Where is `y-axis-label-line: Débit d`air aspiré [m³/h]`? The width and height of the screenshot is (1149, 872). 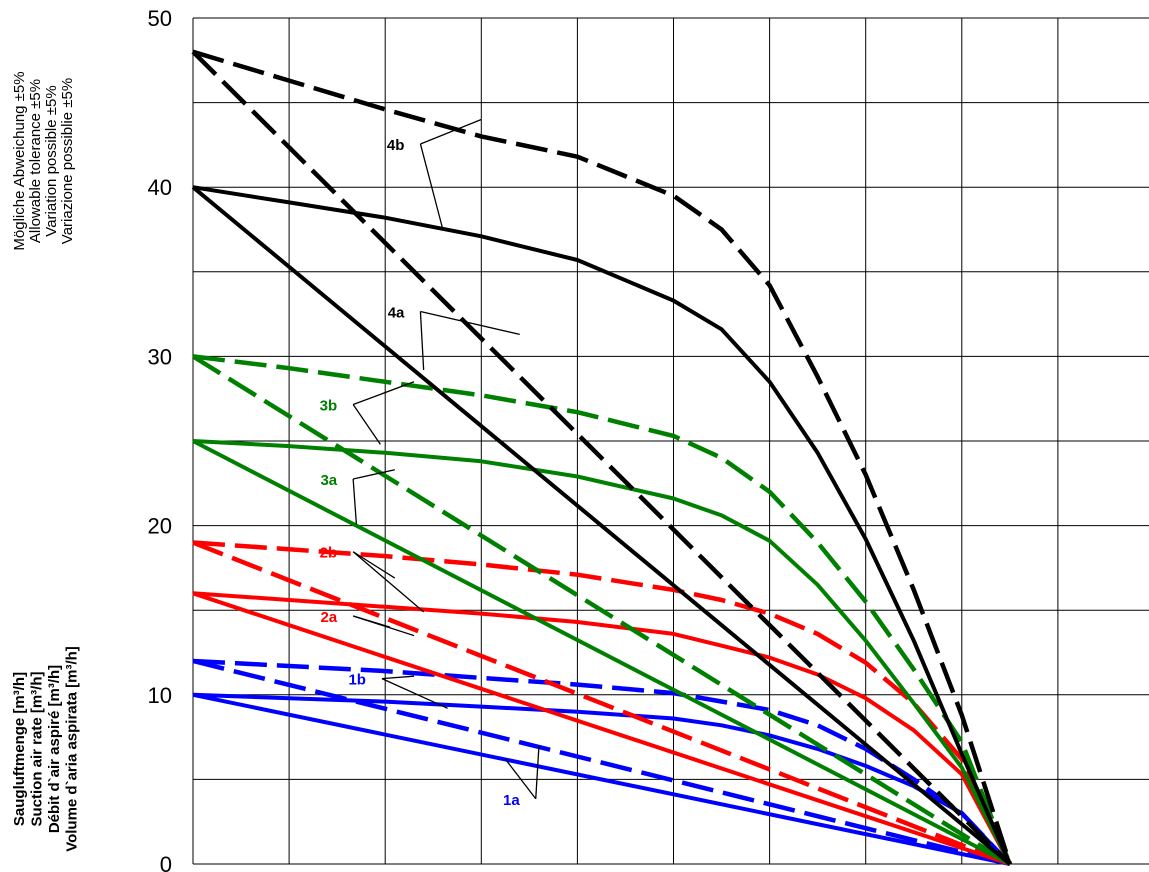 y-axis-label-line: Débit d`air aspiré [m³/h] is located at coordinates (54, 749).